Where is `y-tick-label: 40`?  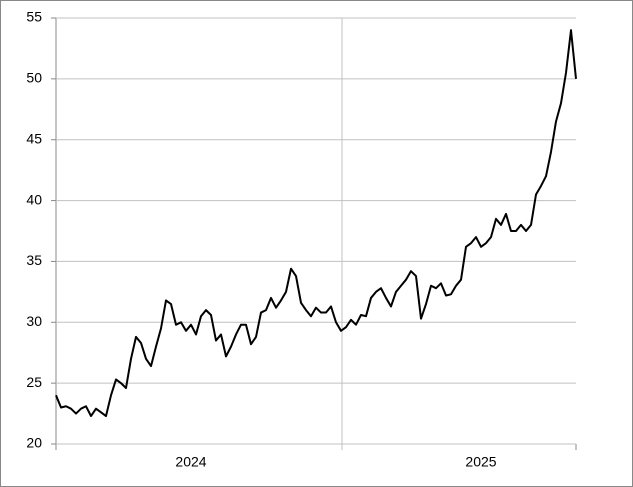 y-tick-label: 40 is located at coordinates (34, 199).